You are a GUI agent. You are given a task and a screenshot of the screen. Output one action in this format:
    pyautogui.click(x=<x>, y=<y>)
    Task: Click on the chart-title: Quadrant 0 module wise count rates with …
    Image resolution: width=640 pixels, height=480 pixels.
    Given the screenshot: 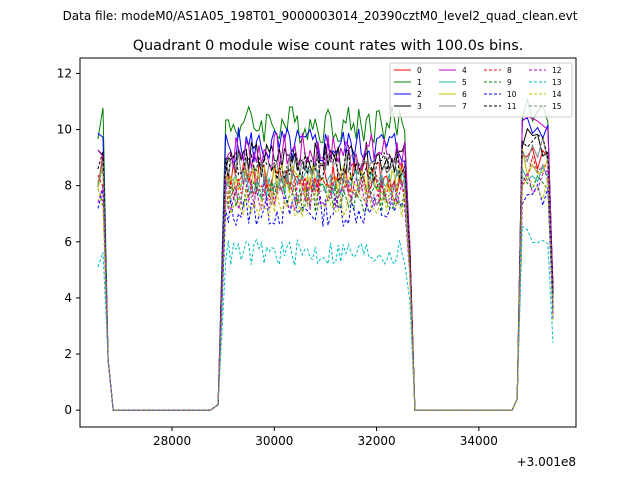 What is the action you would take?
    pyautogui.click(x=328, y=46)
    